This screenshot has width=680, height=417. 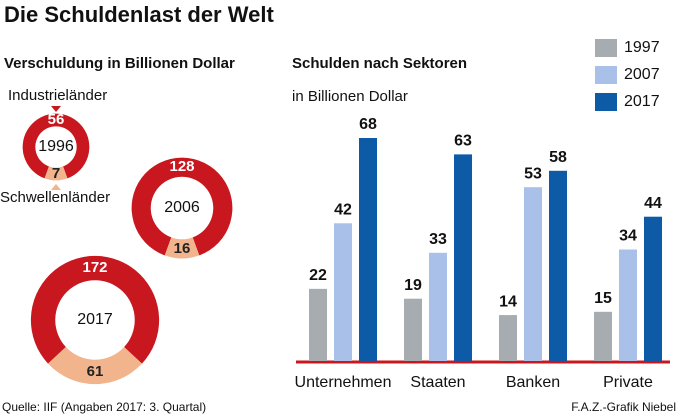 I want to click on value-label: 22, so click(x=318, y=275).